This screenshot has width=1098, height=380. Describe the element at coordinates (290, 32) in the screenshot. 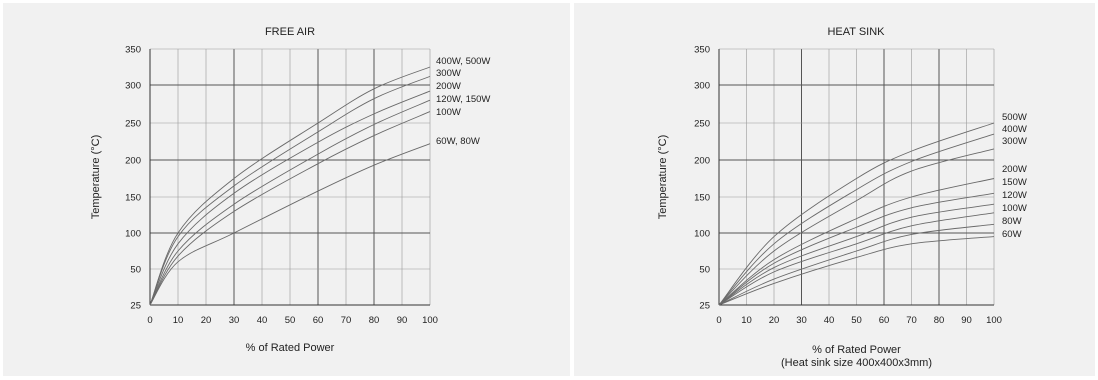

I see `chart-title: FREE AIR` at that location.